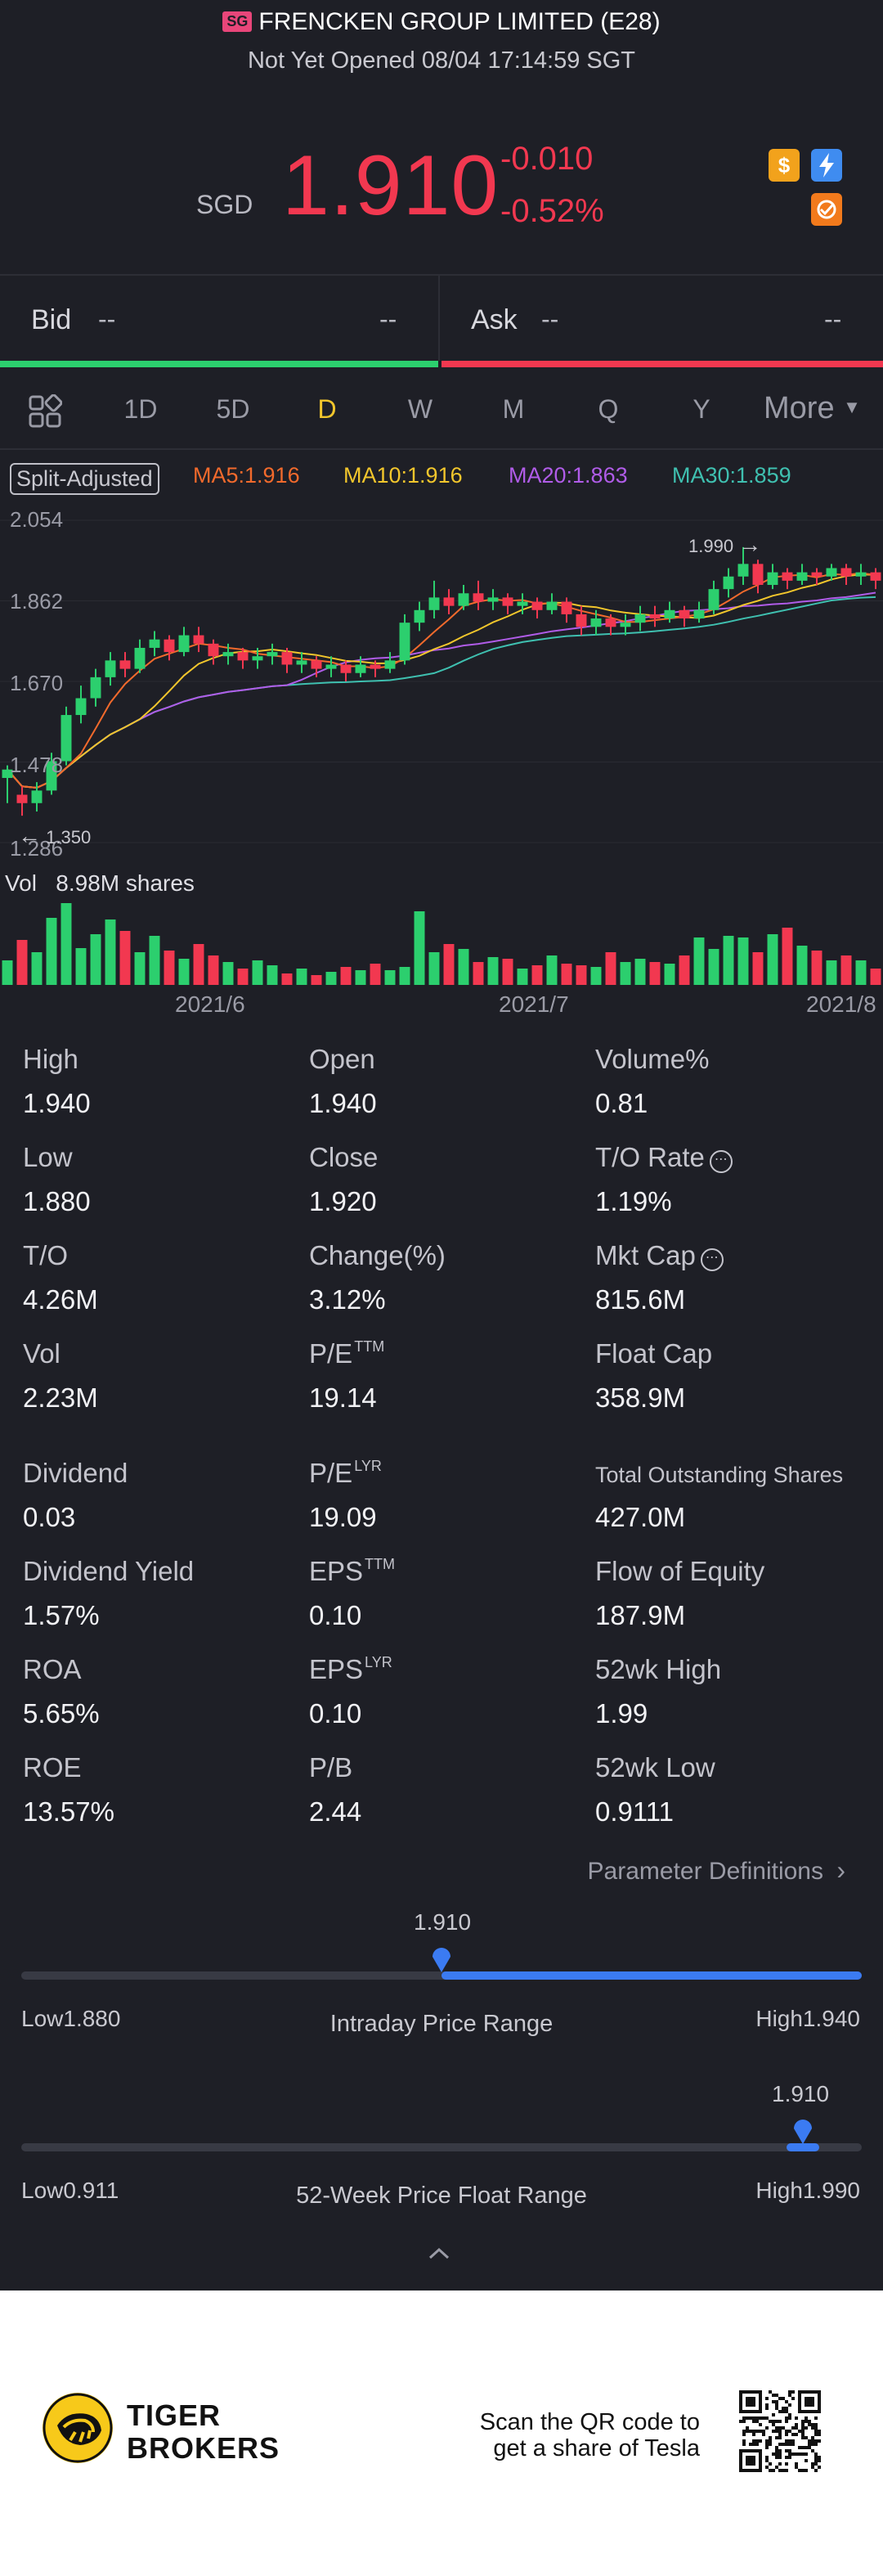 This screenshot has width=883, height=2576. What do you see at coordinates (826, 166) in the screenshot?
I see `flash-trade-icon` at bounding box center [826, 166].